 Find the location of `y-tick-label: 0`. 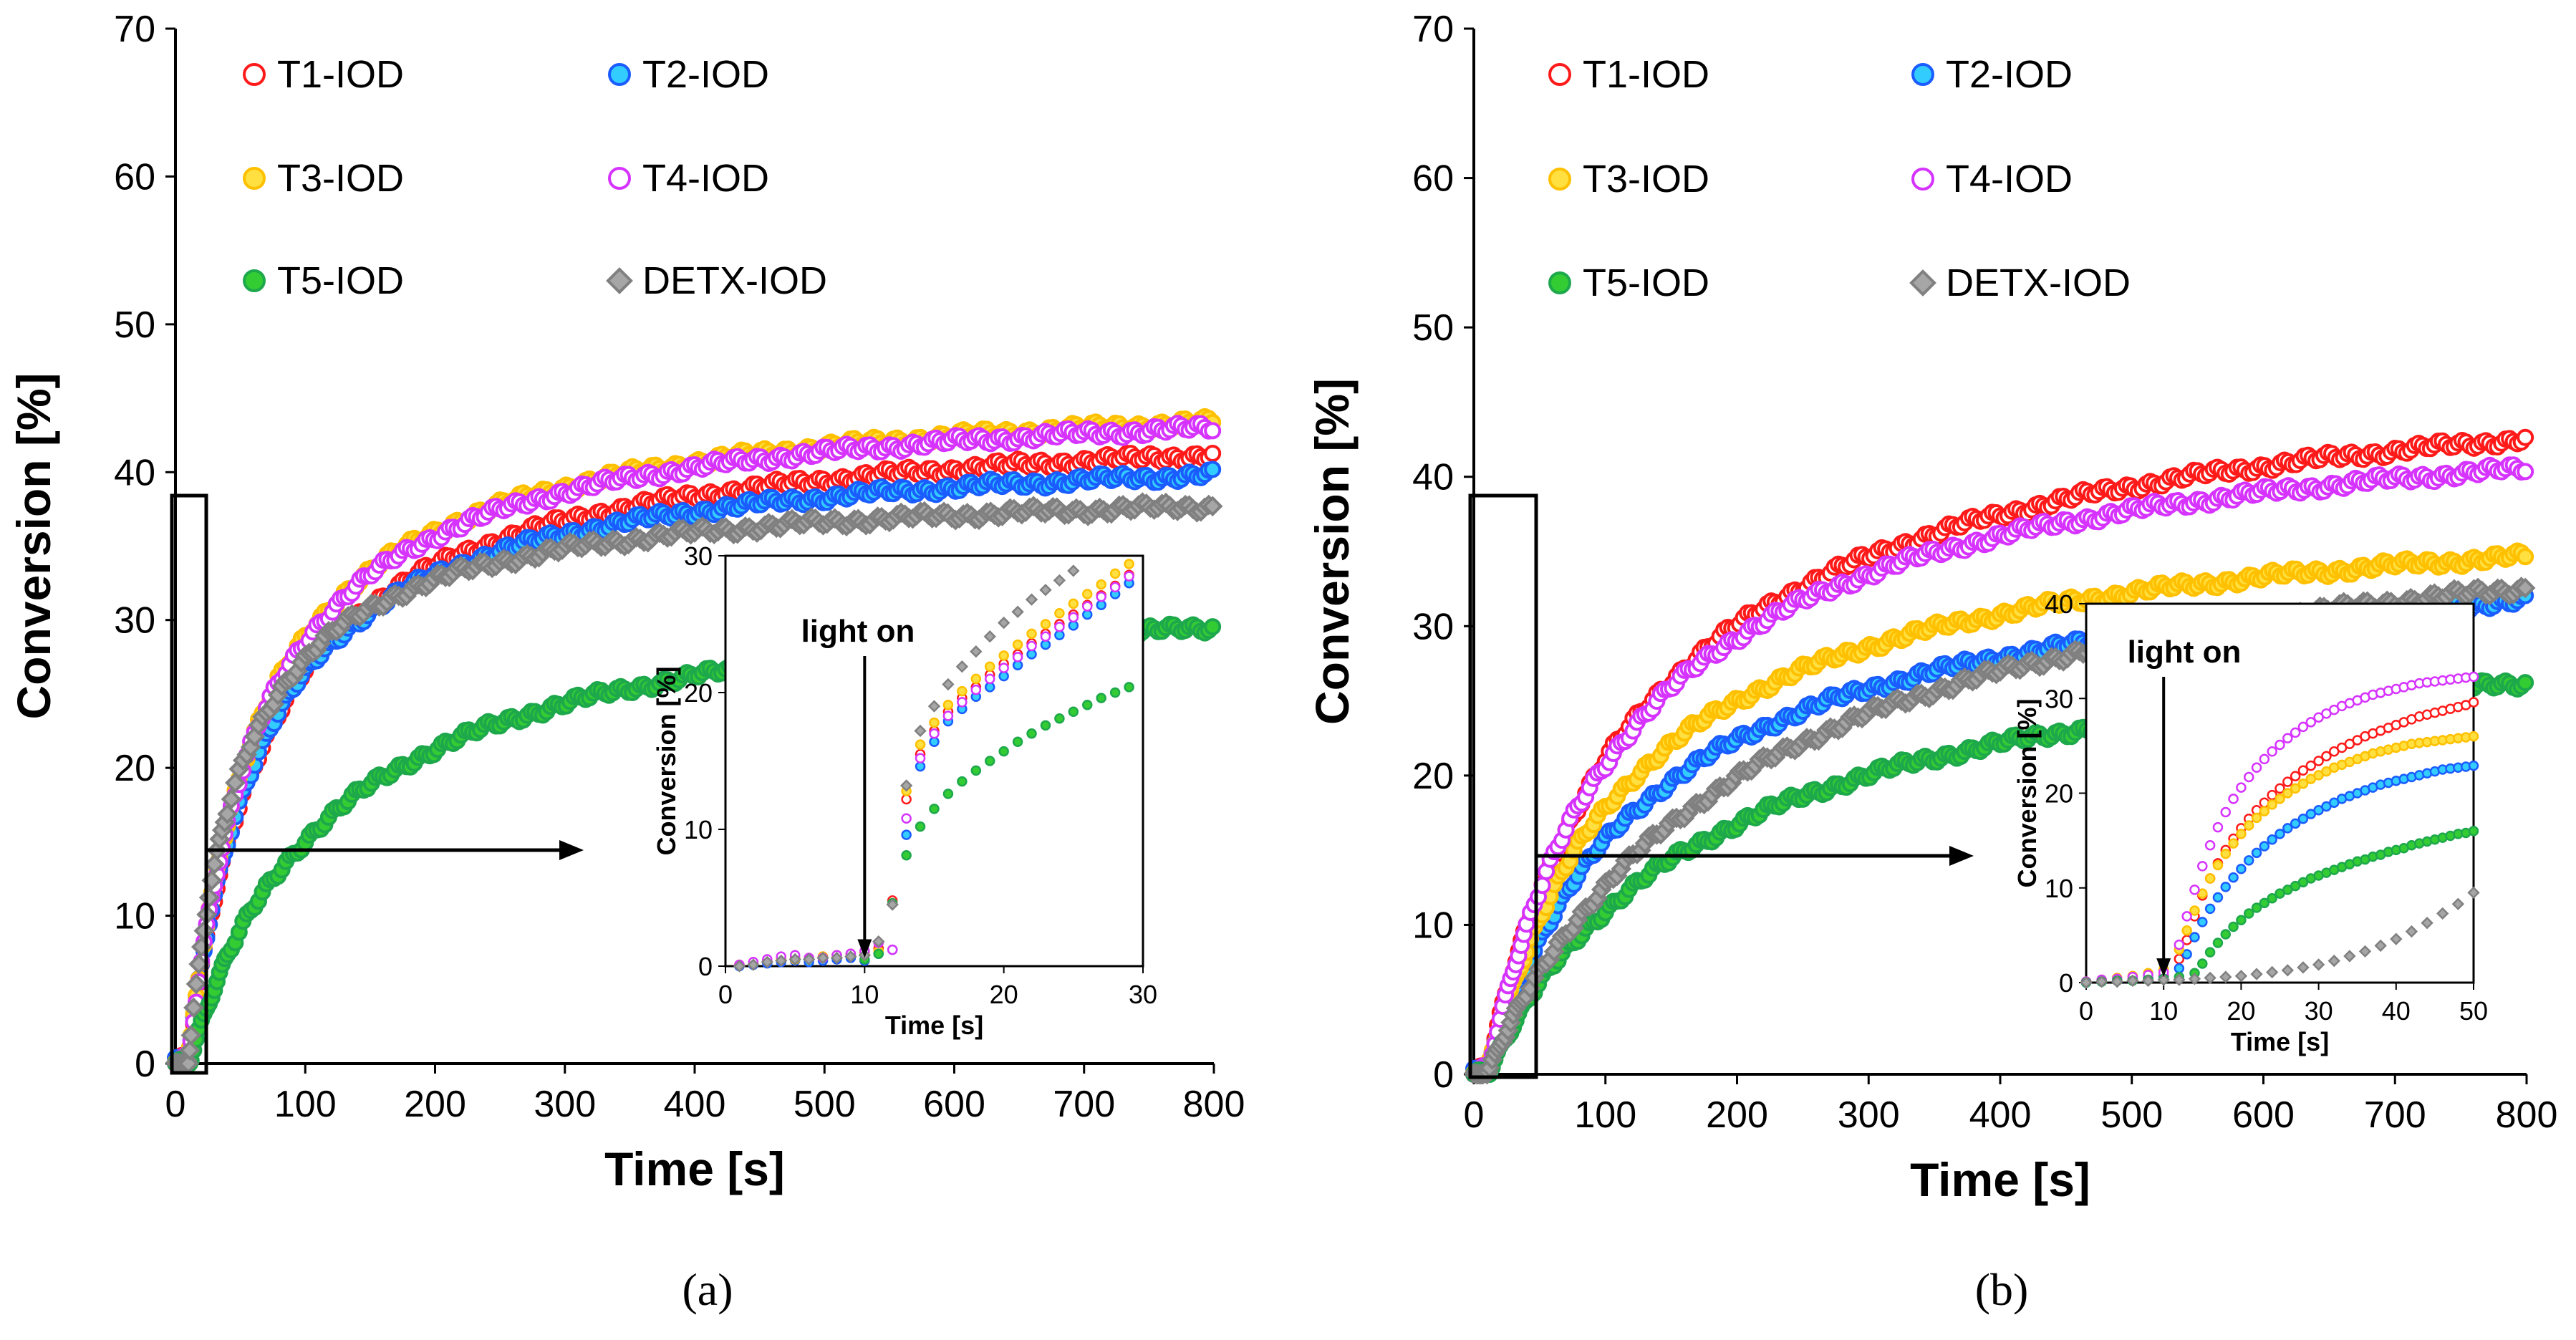

y-tick-label: 0 is located at coordinates (145, 1064).